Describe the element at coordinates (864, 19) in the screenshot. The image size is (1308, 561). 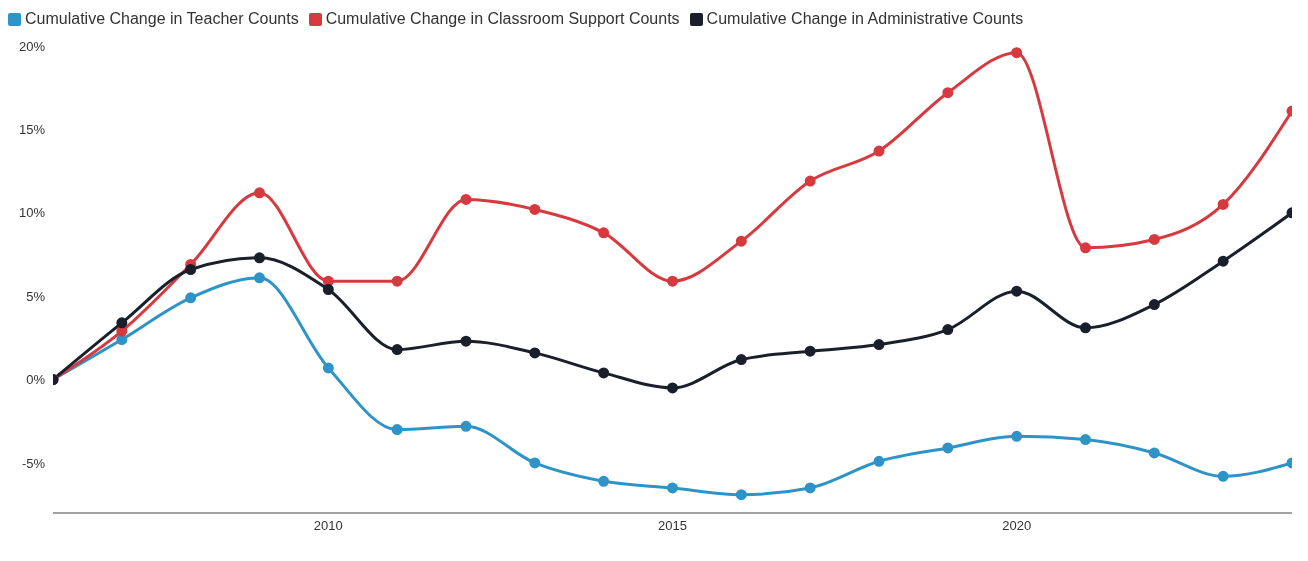
I see `legend-label: Cumulative Change in Administrative Counts` at that location.